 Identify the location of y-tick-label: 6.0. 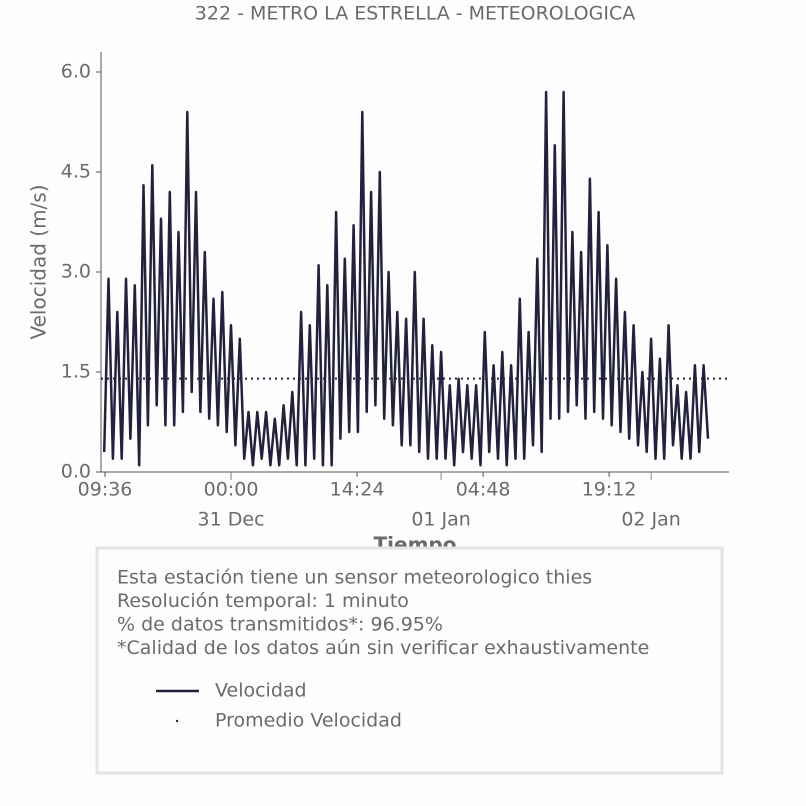
(76, 72).